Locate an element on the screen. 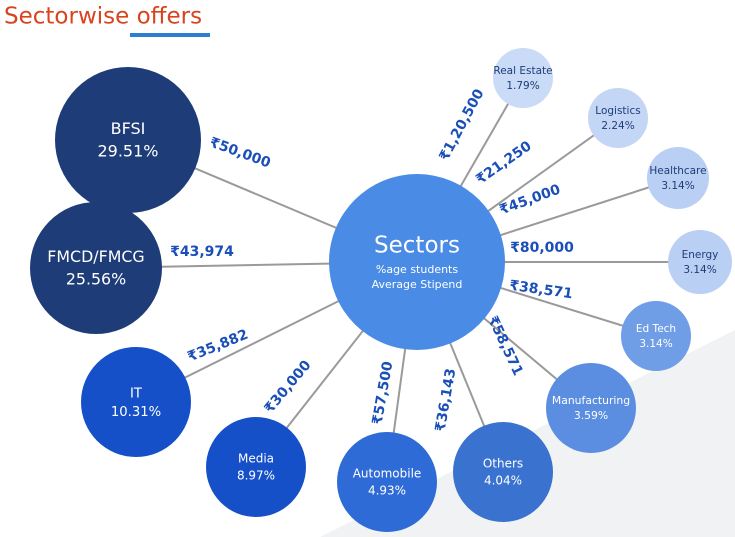  stipend-label: ₹57,500 is located at coordinates (383, 393).